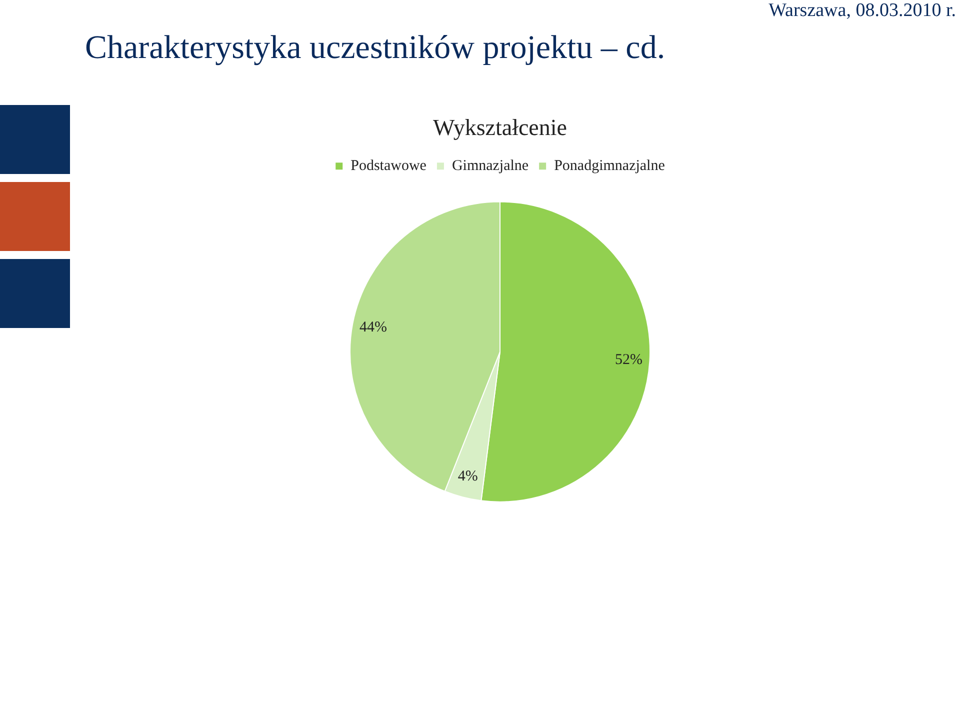 This screenshot has height=708, width=960. What do you see at coordinates (374, 328) in the screenshot?
I see `data-label: 44%` at bounding box center [374, 328].